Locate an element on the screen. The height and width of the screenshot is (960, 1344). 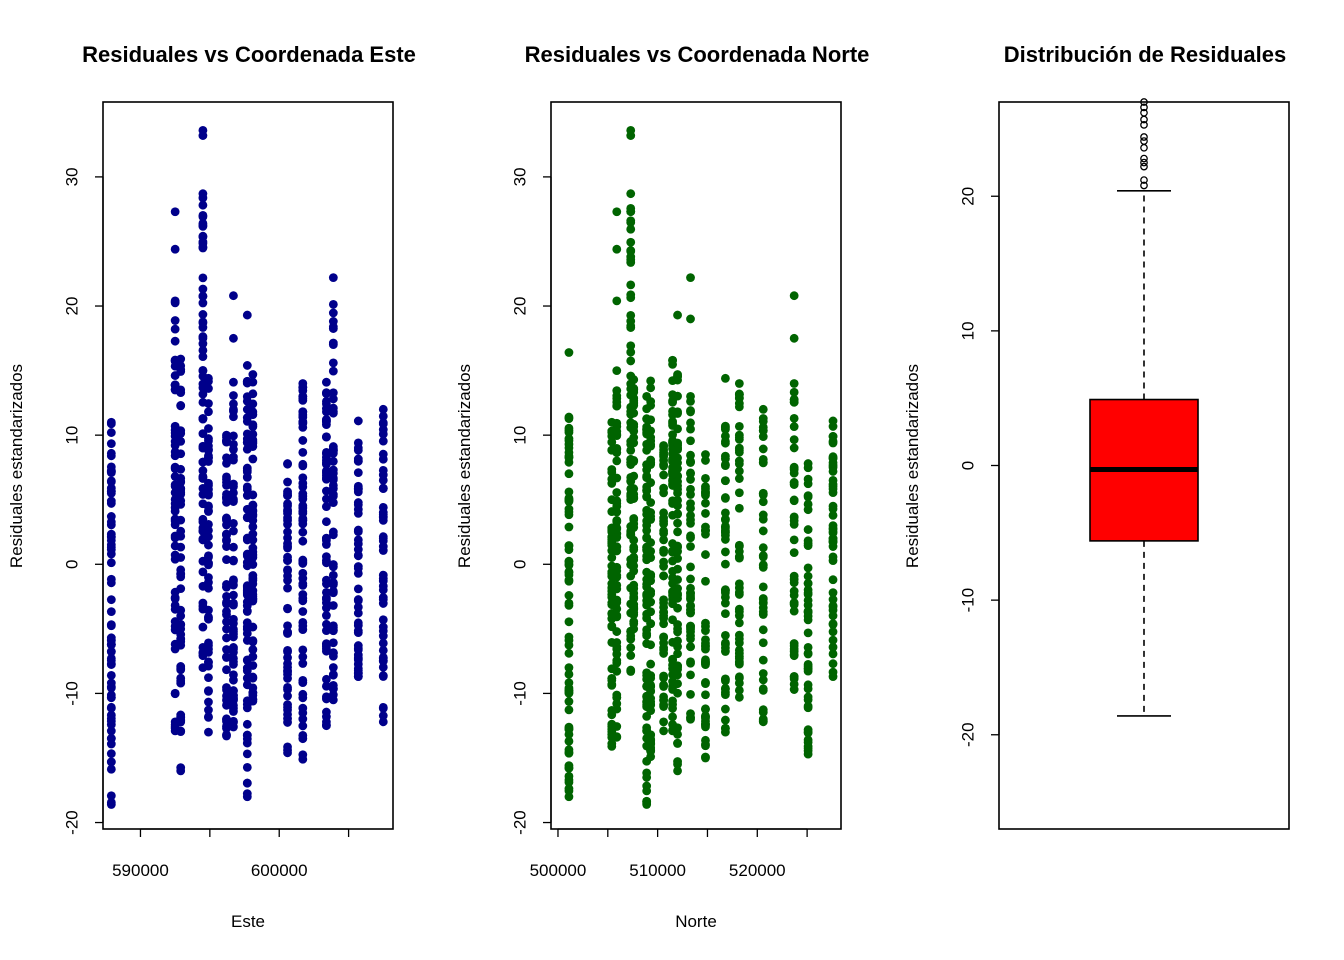
panel-este-title: Residuales vs Coordenada Este is located at coordinates (249, 54).